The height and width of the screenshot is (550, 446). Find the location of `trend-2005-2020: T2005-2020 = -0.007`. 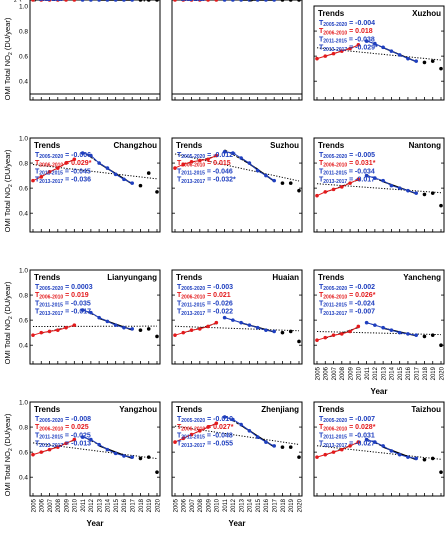

trend-2005-2020: T2005-2020 = -0.007 is located at coordinates (347, 420).